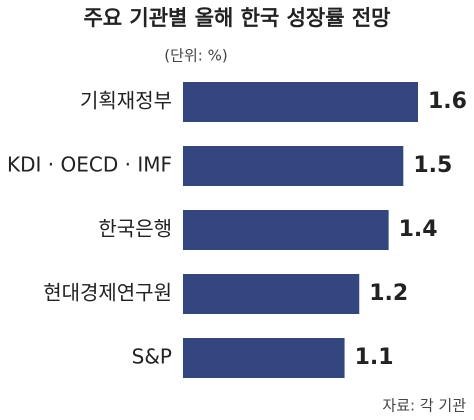 The height and width of the screenshot is (420, 474). I want to click on category-label: 현대경제연구원, so click(107, 293).